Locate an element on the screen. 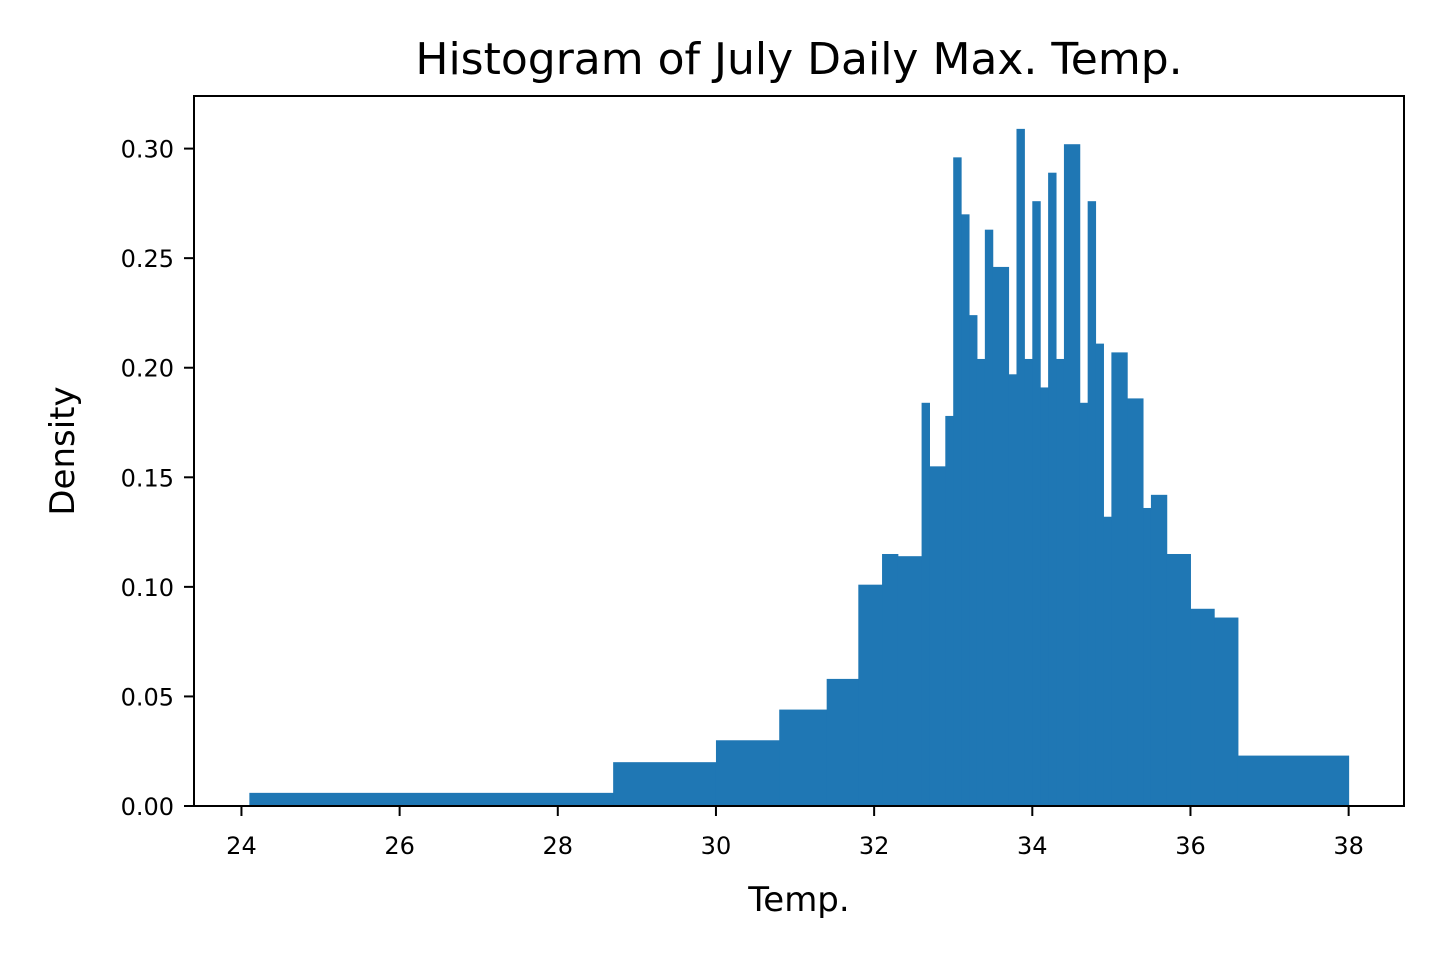 This screenshot has width=1440, height=960. x-tick-label: 36 is located at coordinates (1190, 846).